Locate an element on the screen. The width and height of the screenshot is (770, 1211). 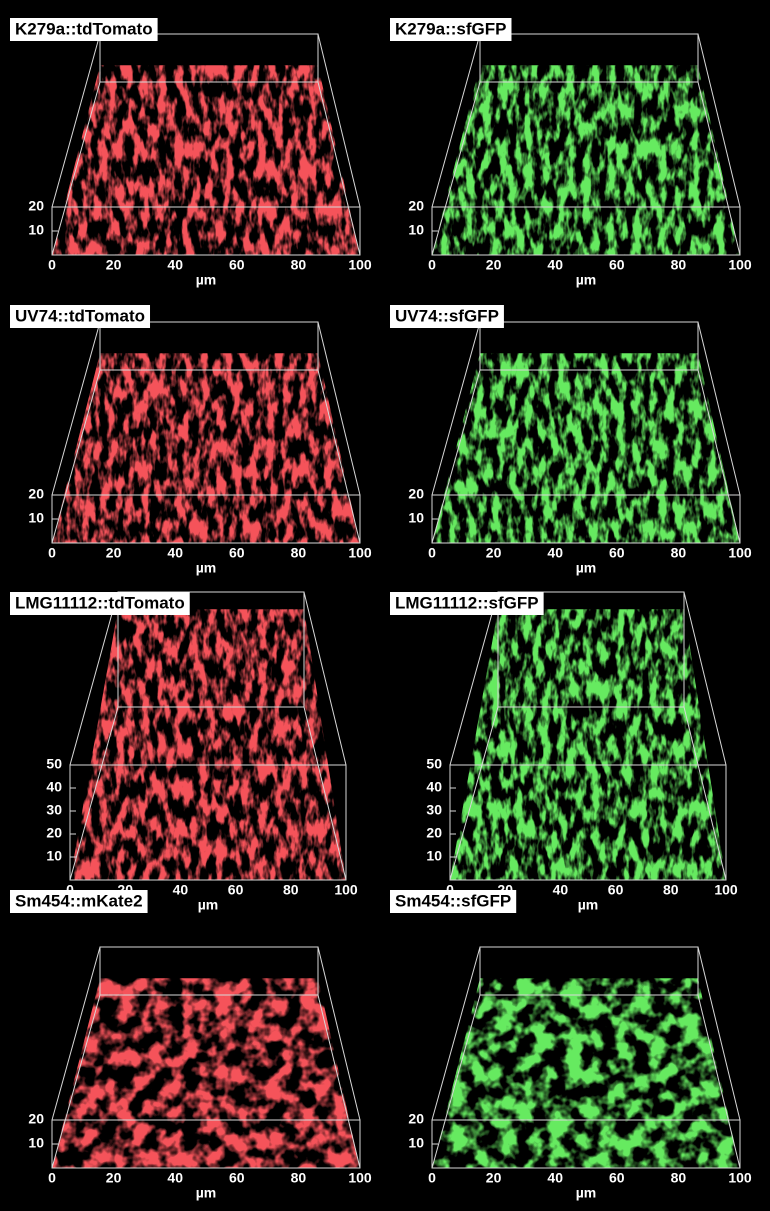
box-front is located at coordinates (208, 822).